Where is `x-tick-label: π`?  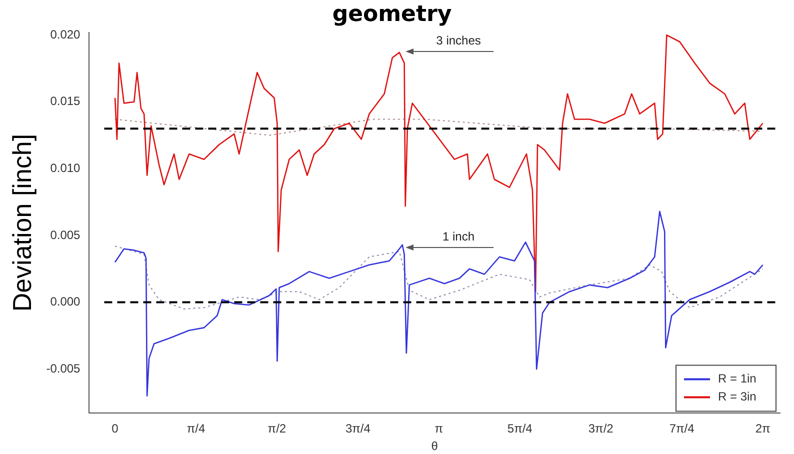
x-tick-label: π is located at coordinates (439, 429).